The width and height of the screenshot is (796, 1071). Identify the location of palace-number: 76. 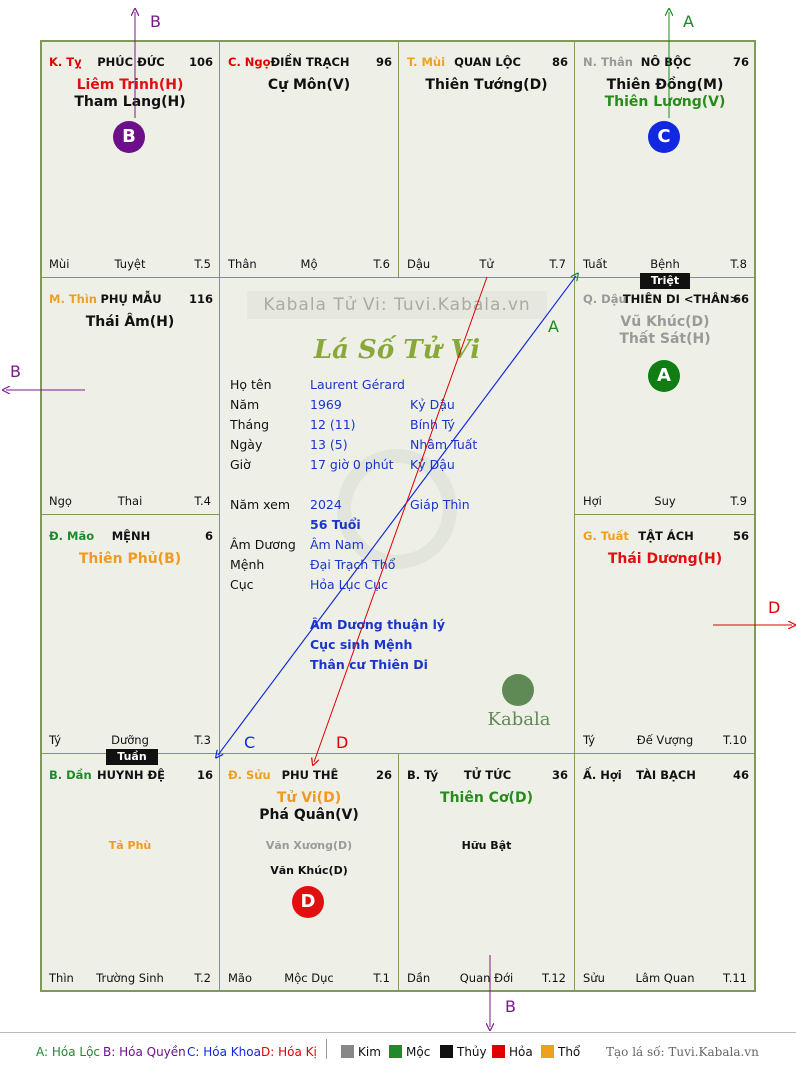
(740, 62).